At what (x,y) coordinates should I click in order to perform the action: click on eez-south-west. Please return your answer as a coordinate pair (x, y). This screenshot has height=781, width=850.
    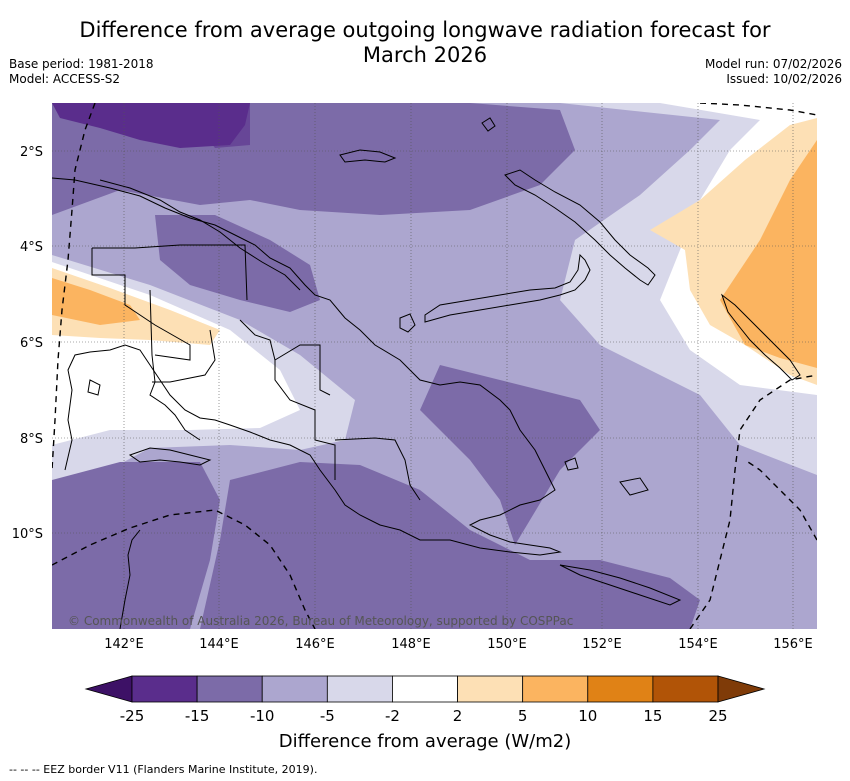
    Looking at the image, I should click on (184, 569).